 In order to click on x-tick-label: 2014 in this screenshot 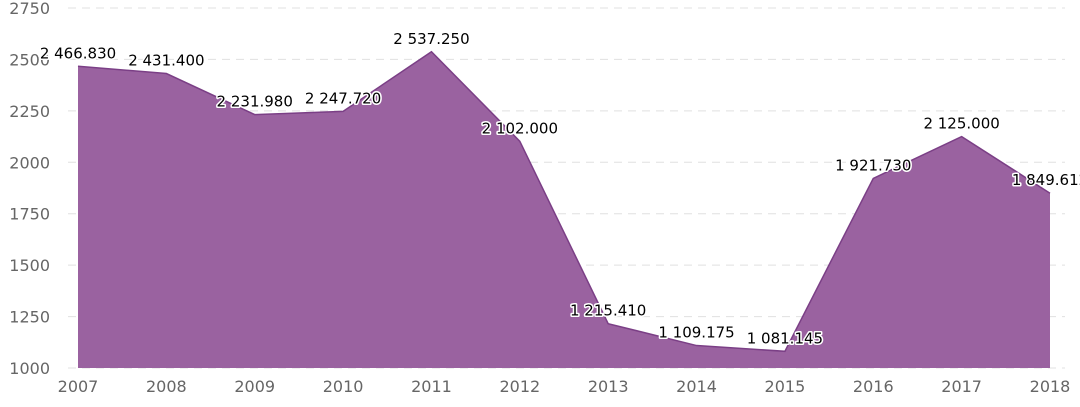, I will do `click(696, 386)`.